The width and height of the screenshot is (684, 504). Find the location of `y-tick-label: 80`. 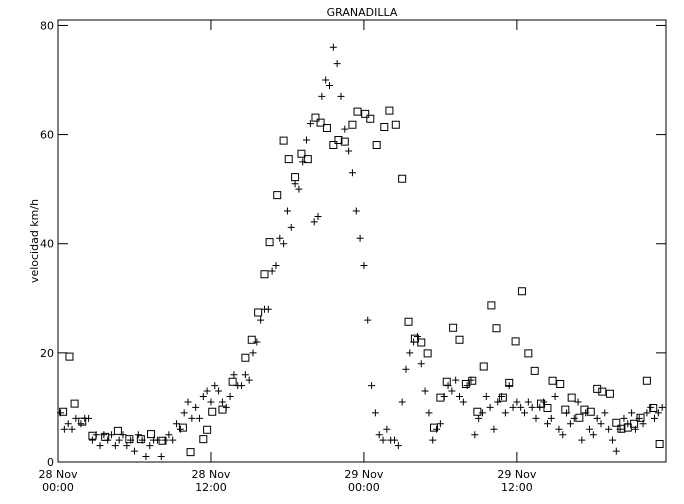

y-tick-label: 80 is located at coordinates (47, 25).